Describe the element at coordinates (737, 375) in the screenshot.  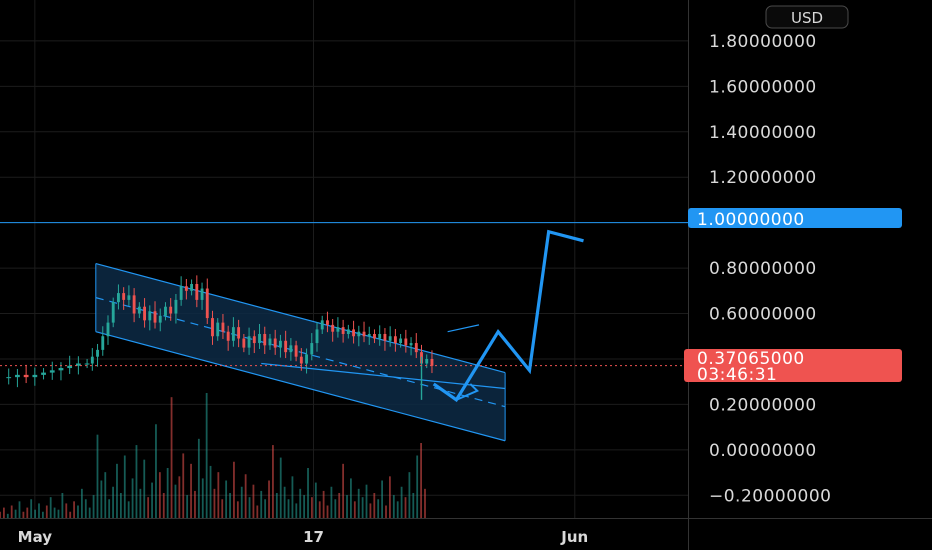
I see `countdown-label: 03:46:31` at that location.